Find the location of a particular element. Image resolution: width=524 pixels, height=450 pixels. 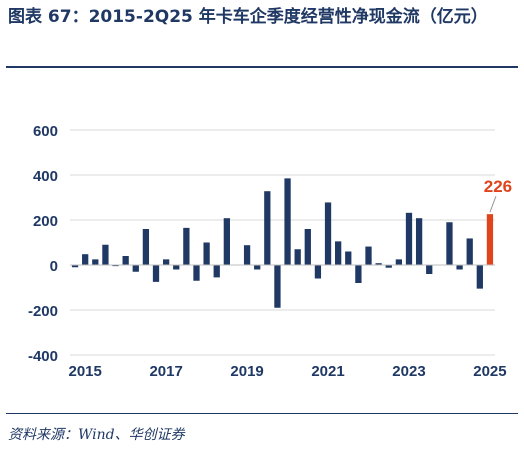

y-tick-label: -400 is located at coordinates (43, 356).